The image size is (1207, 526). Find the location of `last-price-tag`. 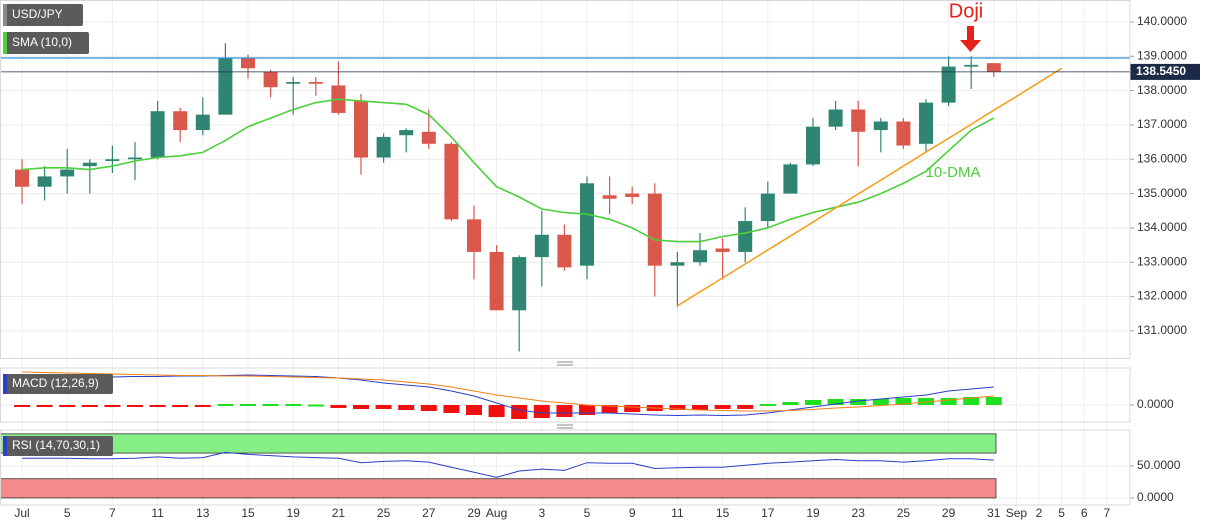

last-price-tag is located at coordinates (1165, 71).